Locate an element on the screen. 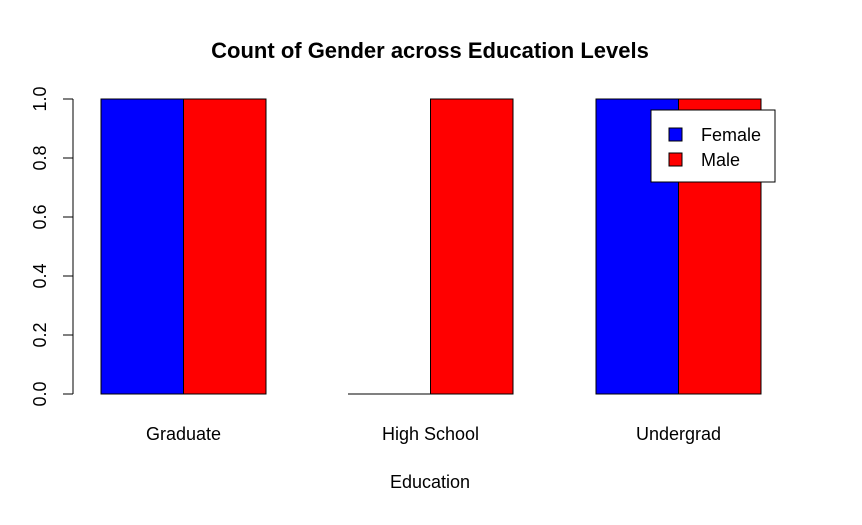 The height and width of the screenshot is (525, 862). y-tick-label: 0.2 is located at coordinates (40, 334).